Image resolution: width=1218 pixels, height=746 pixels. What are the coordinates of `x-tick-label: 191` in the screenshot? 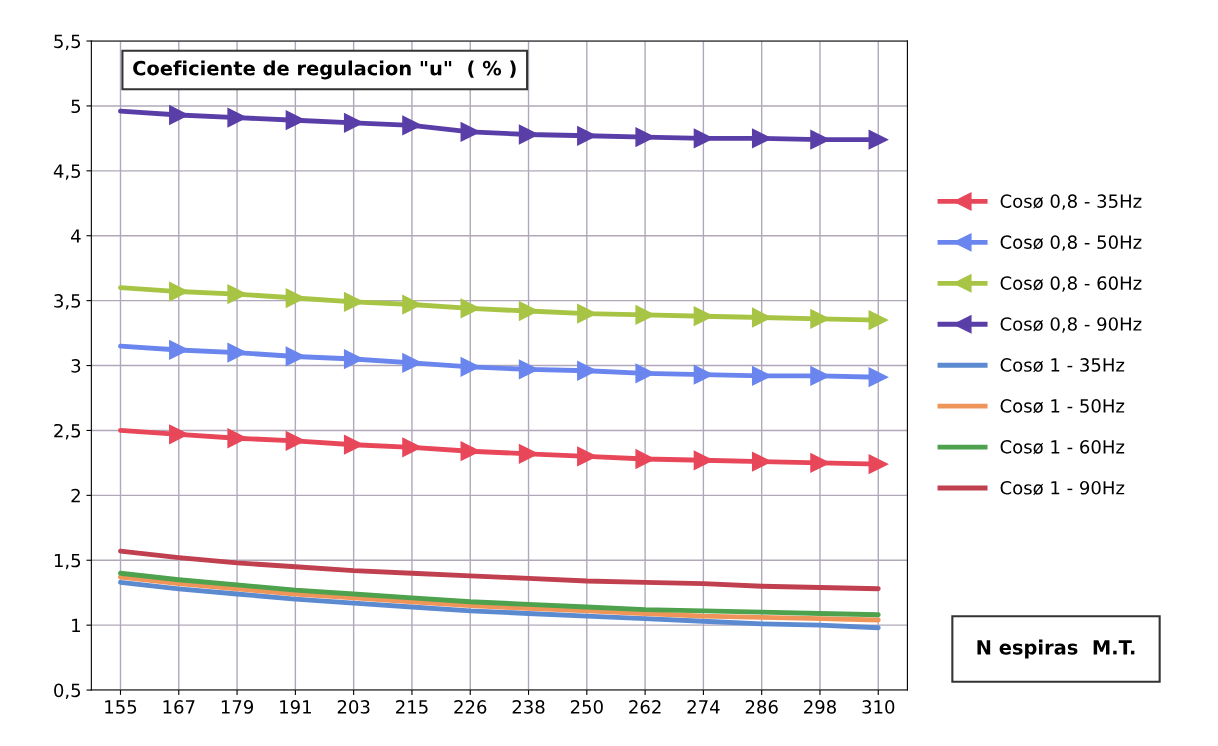 It's located at (295, 707).